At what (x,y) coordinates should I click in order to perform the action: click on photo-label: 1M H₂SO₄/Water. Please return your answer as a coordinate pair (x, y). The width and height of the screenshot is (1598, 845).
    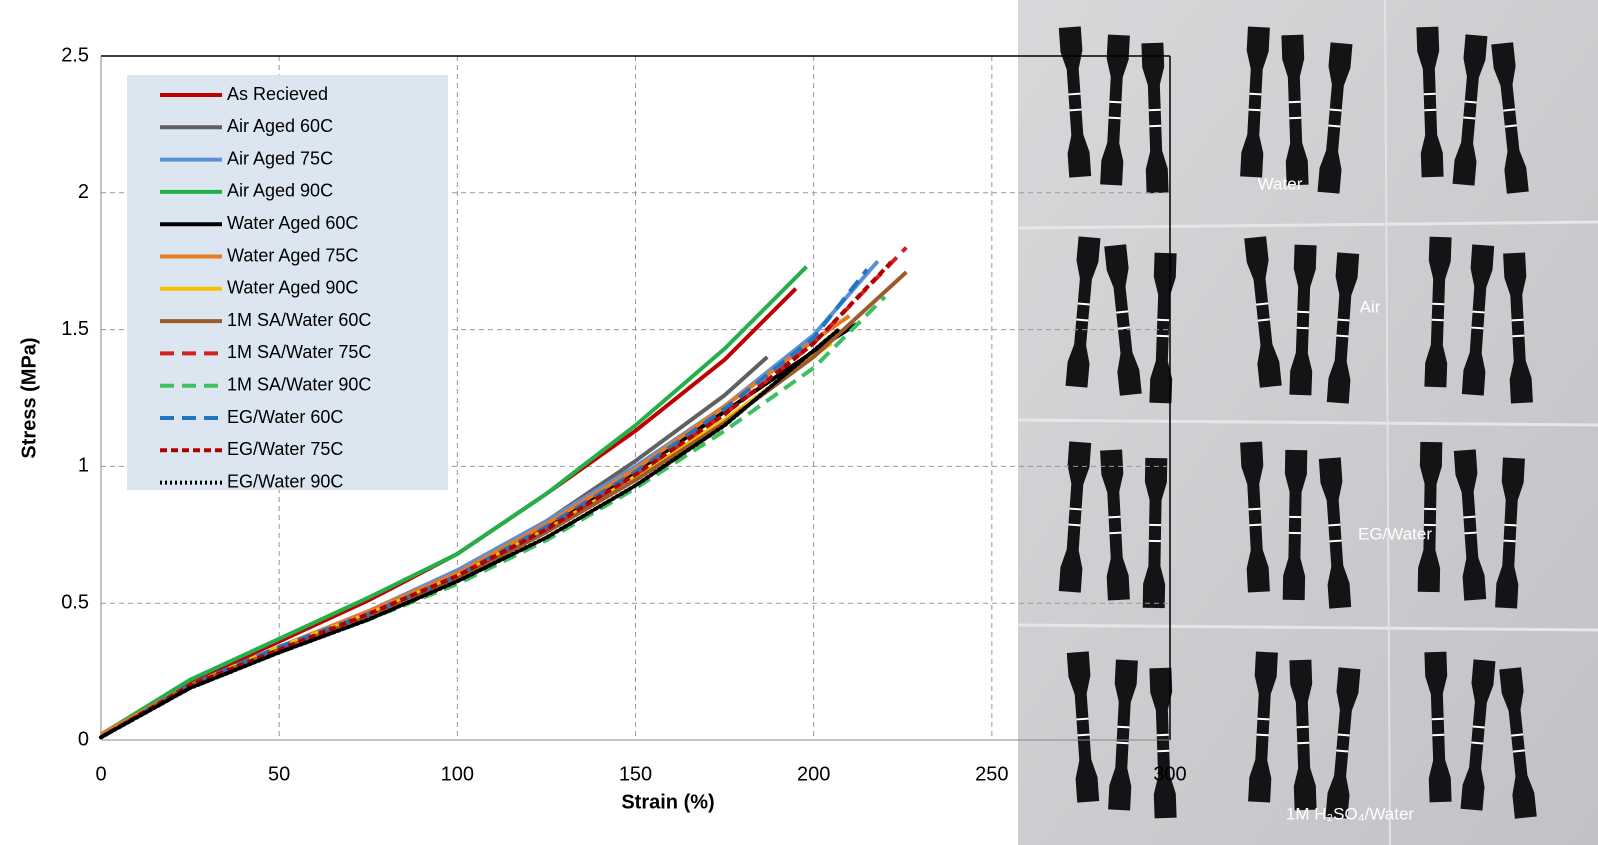
    Looking at the image, I should click on (1350, 813).